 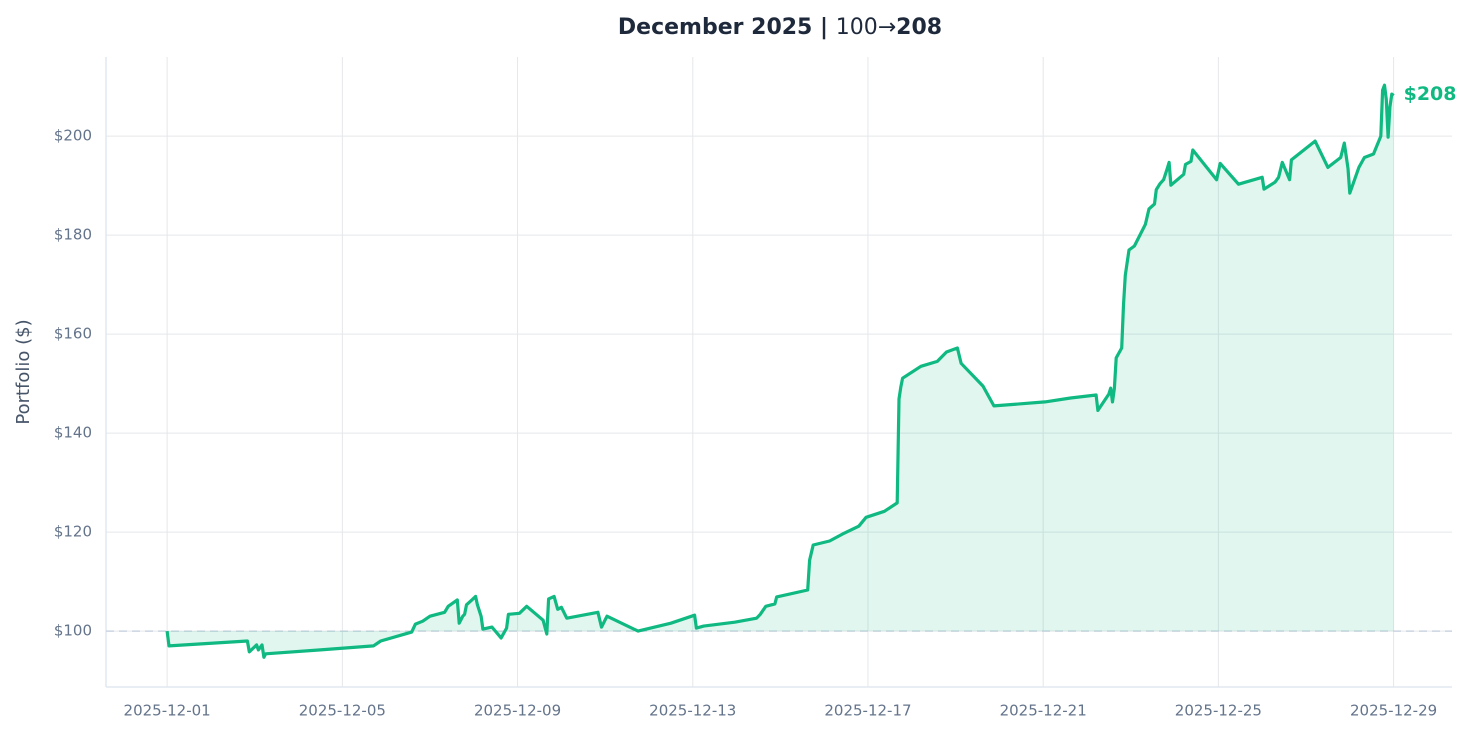 I want to click on y-tick-label: $180, so click(x=73, y=235).